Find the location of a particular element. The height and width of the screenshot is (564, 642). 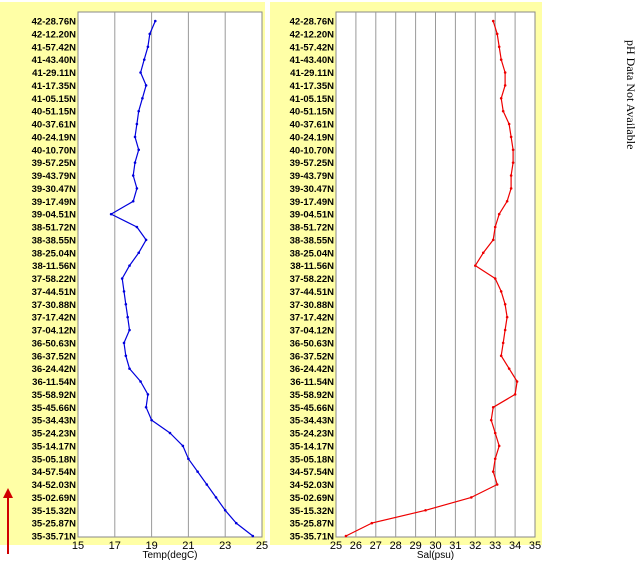

y-tick-label: 42-28.76N is located at coordinates (54, 22).